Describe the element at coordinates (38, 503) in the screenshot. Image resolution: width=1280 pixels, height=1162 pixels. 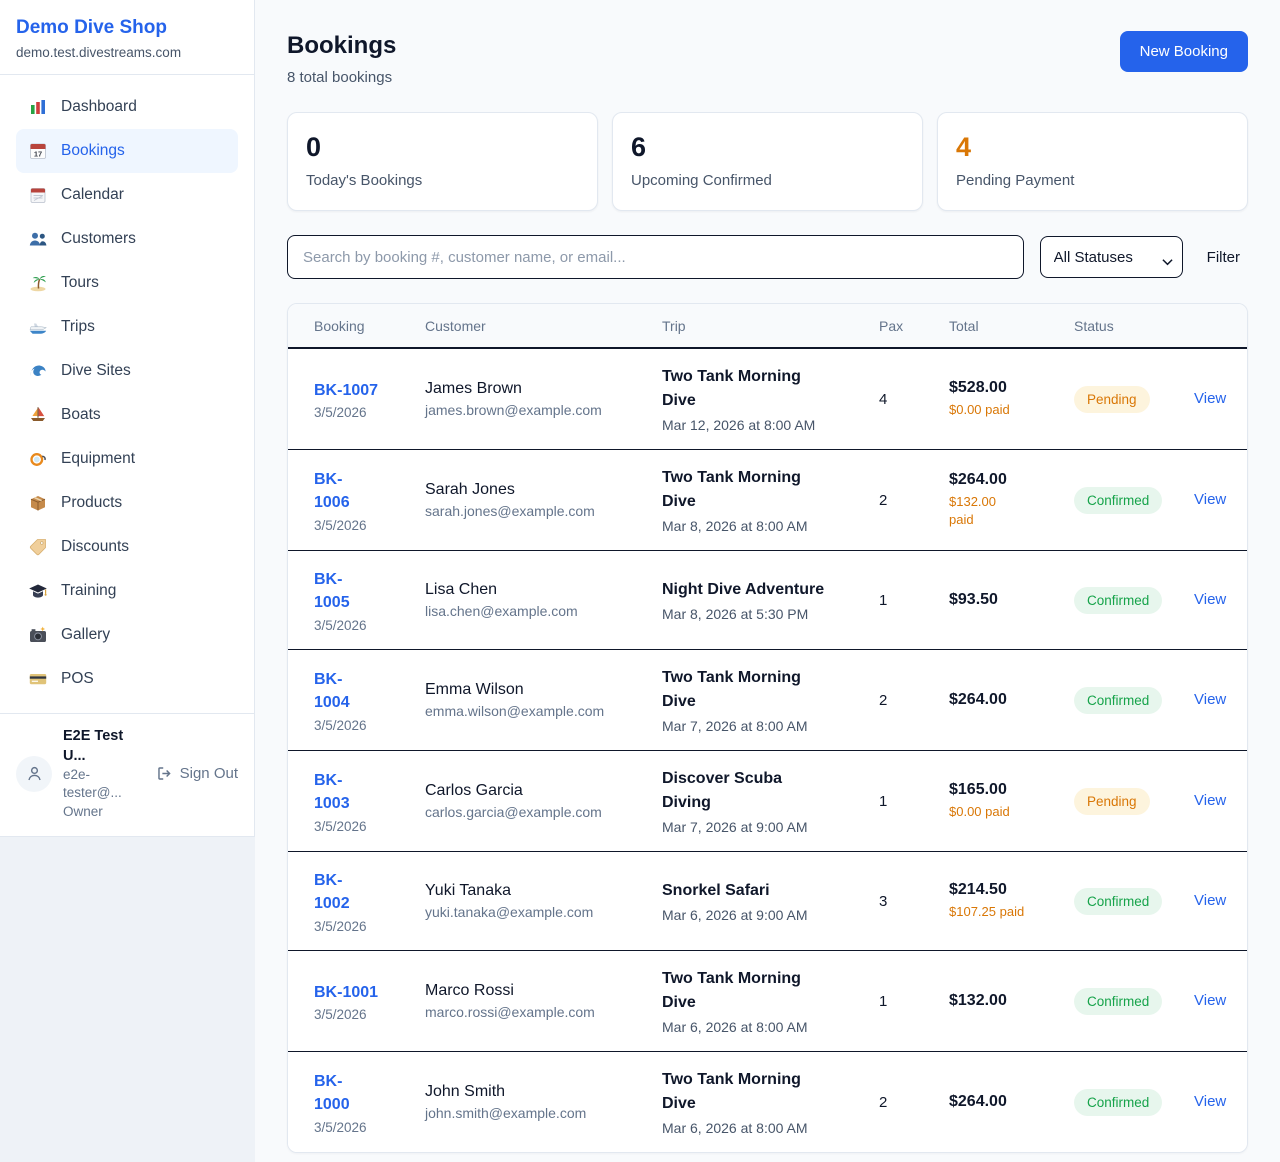
I see `package-icon` at that location.